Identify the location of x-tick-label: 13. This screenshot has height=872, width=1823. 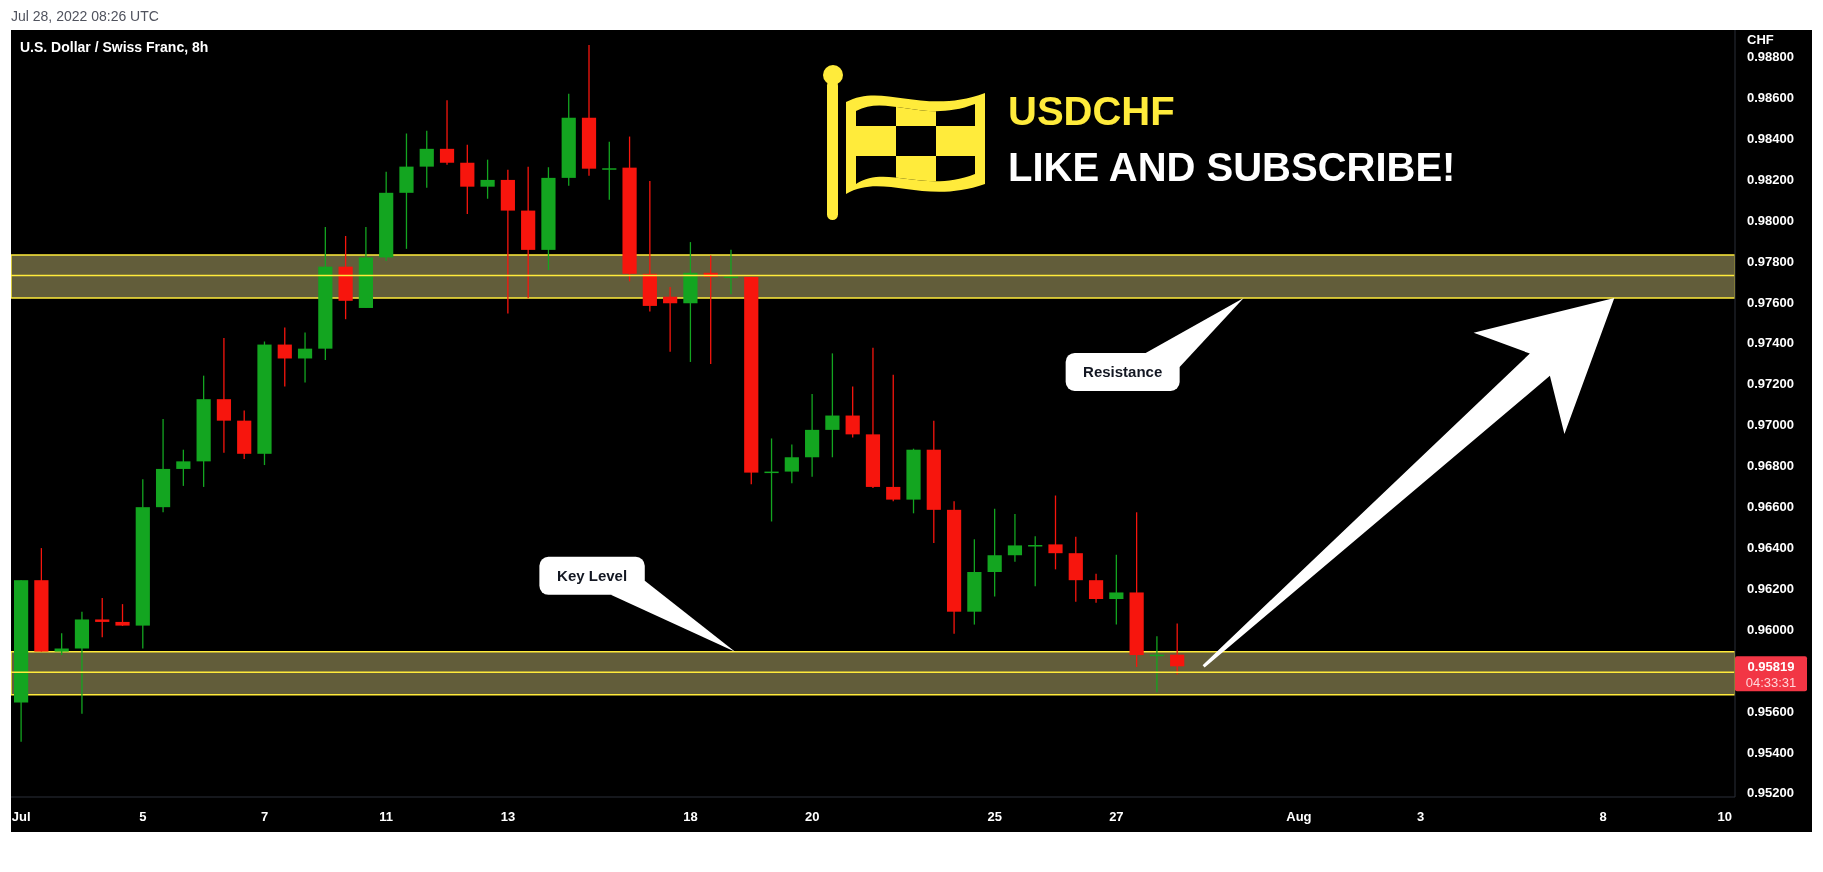
(508, 816).